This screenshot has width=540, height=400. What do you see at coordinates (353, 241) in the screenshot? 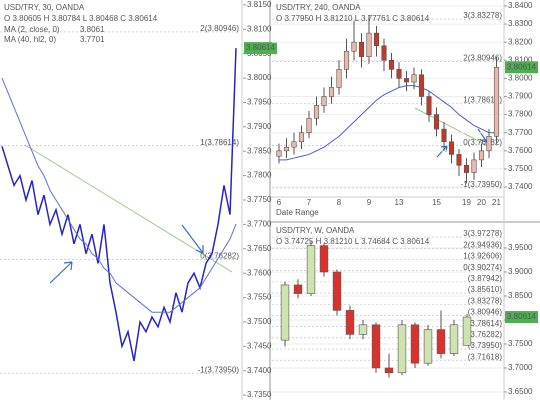
I see `ohlc-readout: O 3.74725 H 3.81210 L 3.74684 C 3.80614` at bounding box center [353, 241].